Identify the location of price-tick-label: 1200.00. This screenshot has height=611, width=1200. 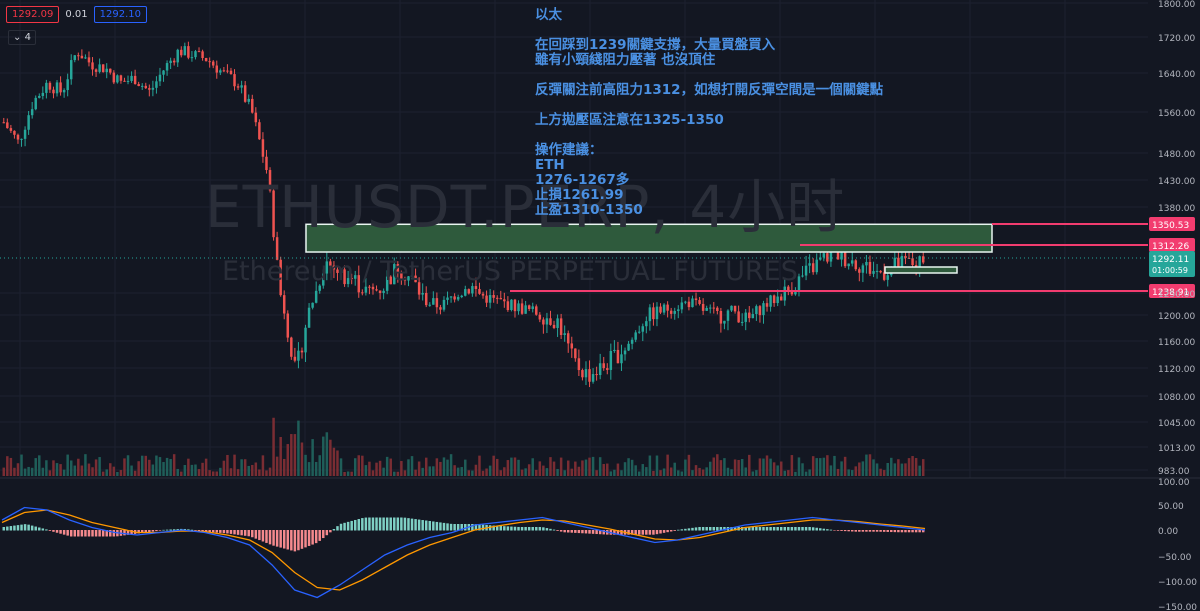
(1176, 317).